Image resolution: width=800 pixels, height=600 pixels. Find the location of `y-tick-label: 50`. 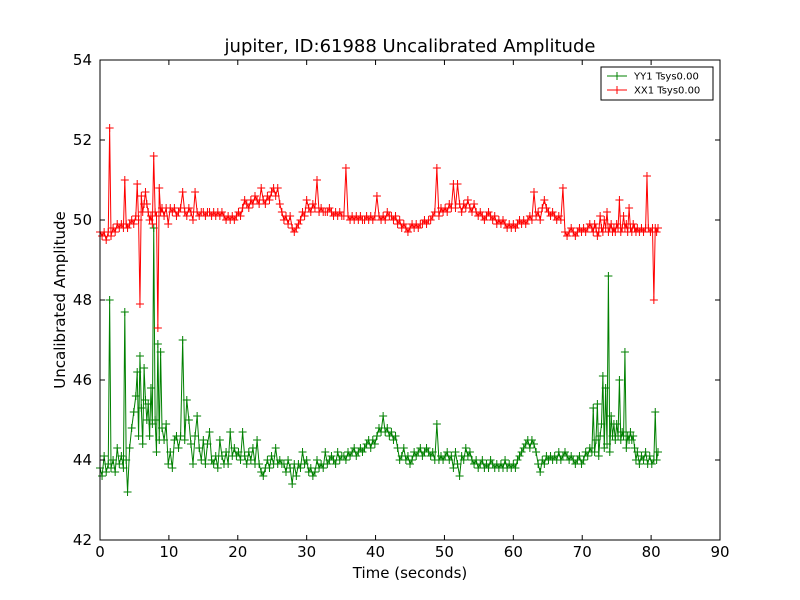

y-tick-label: 50 is located at coordinates (82, 220).